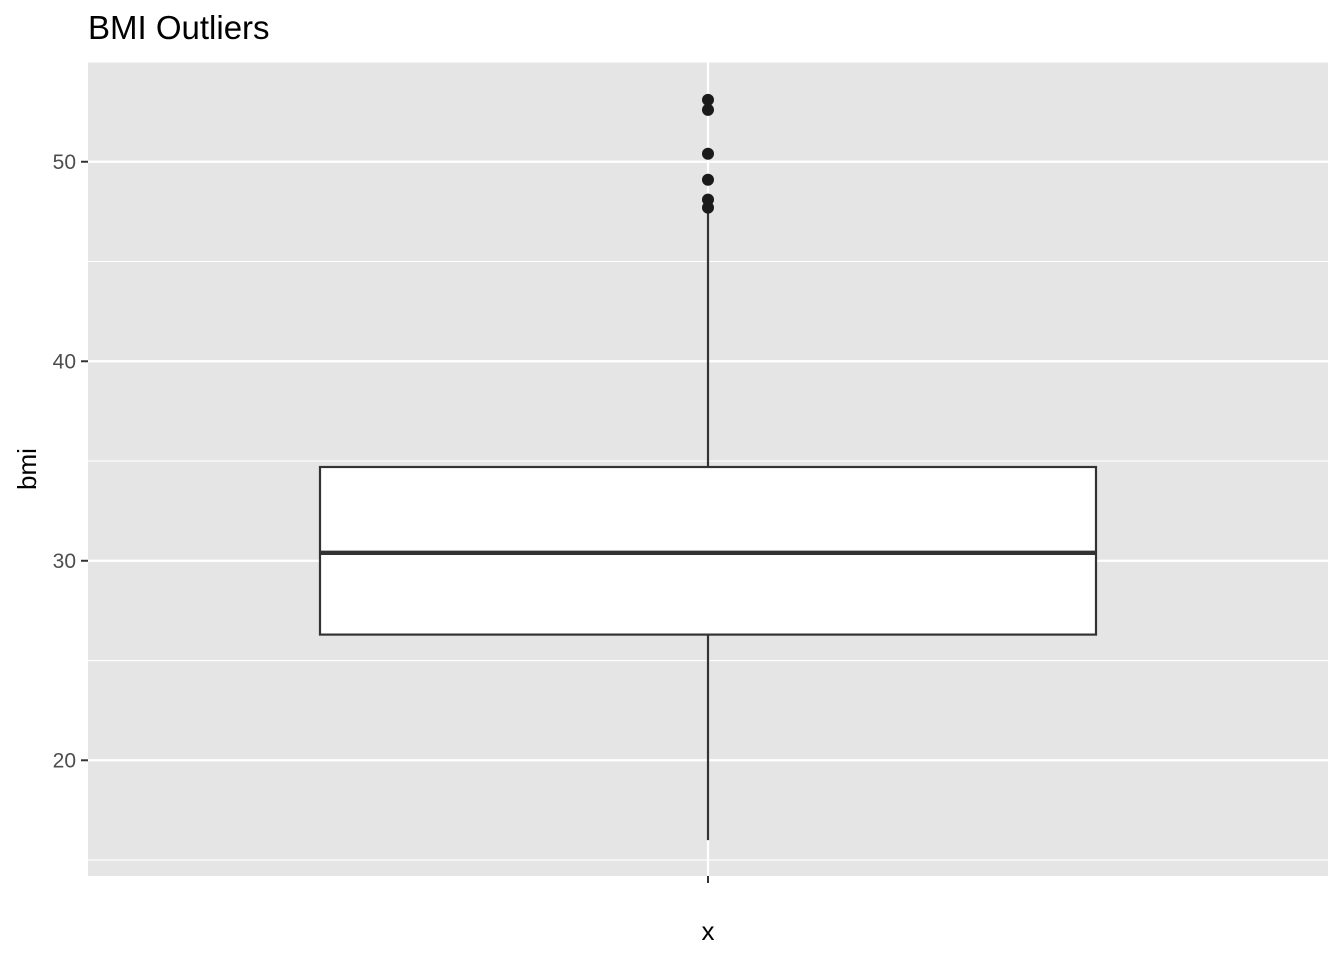  I want to click on y-tick-label: 50, so click(64, 162).